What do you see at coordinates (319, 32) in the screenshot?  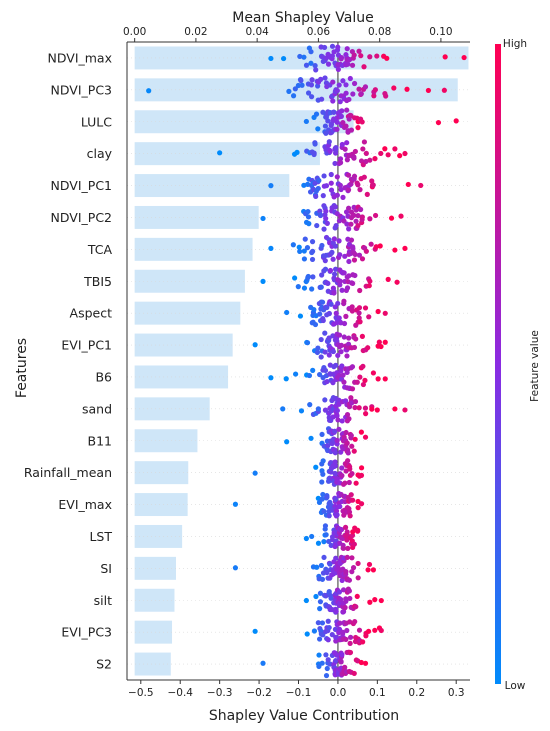 I see `top-tick-label: 0.06` at bounding box center [319, 32].